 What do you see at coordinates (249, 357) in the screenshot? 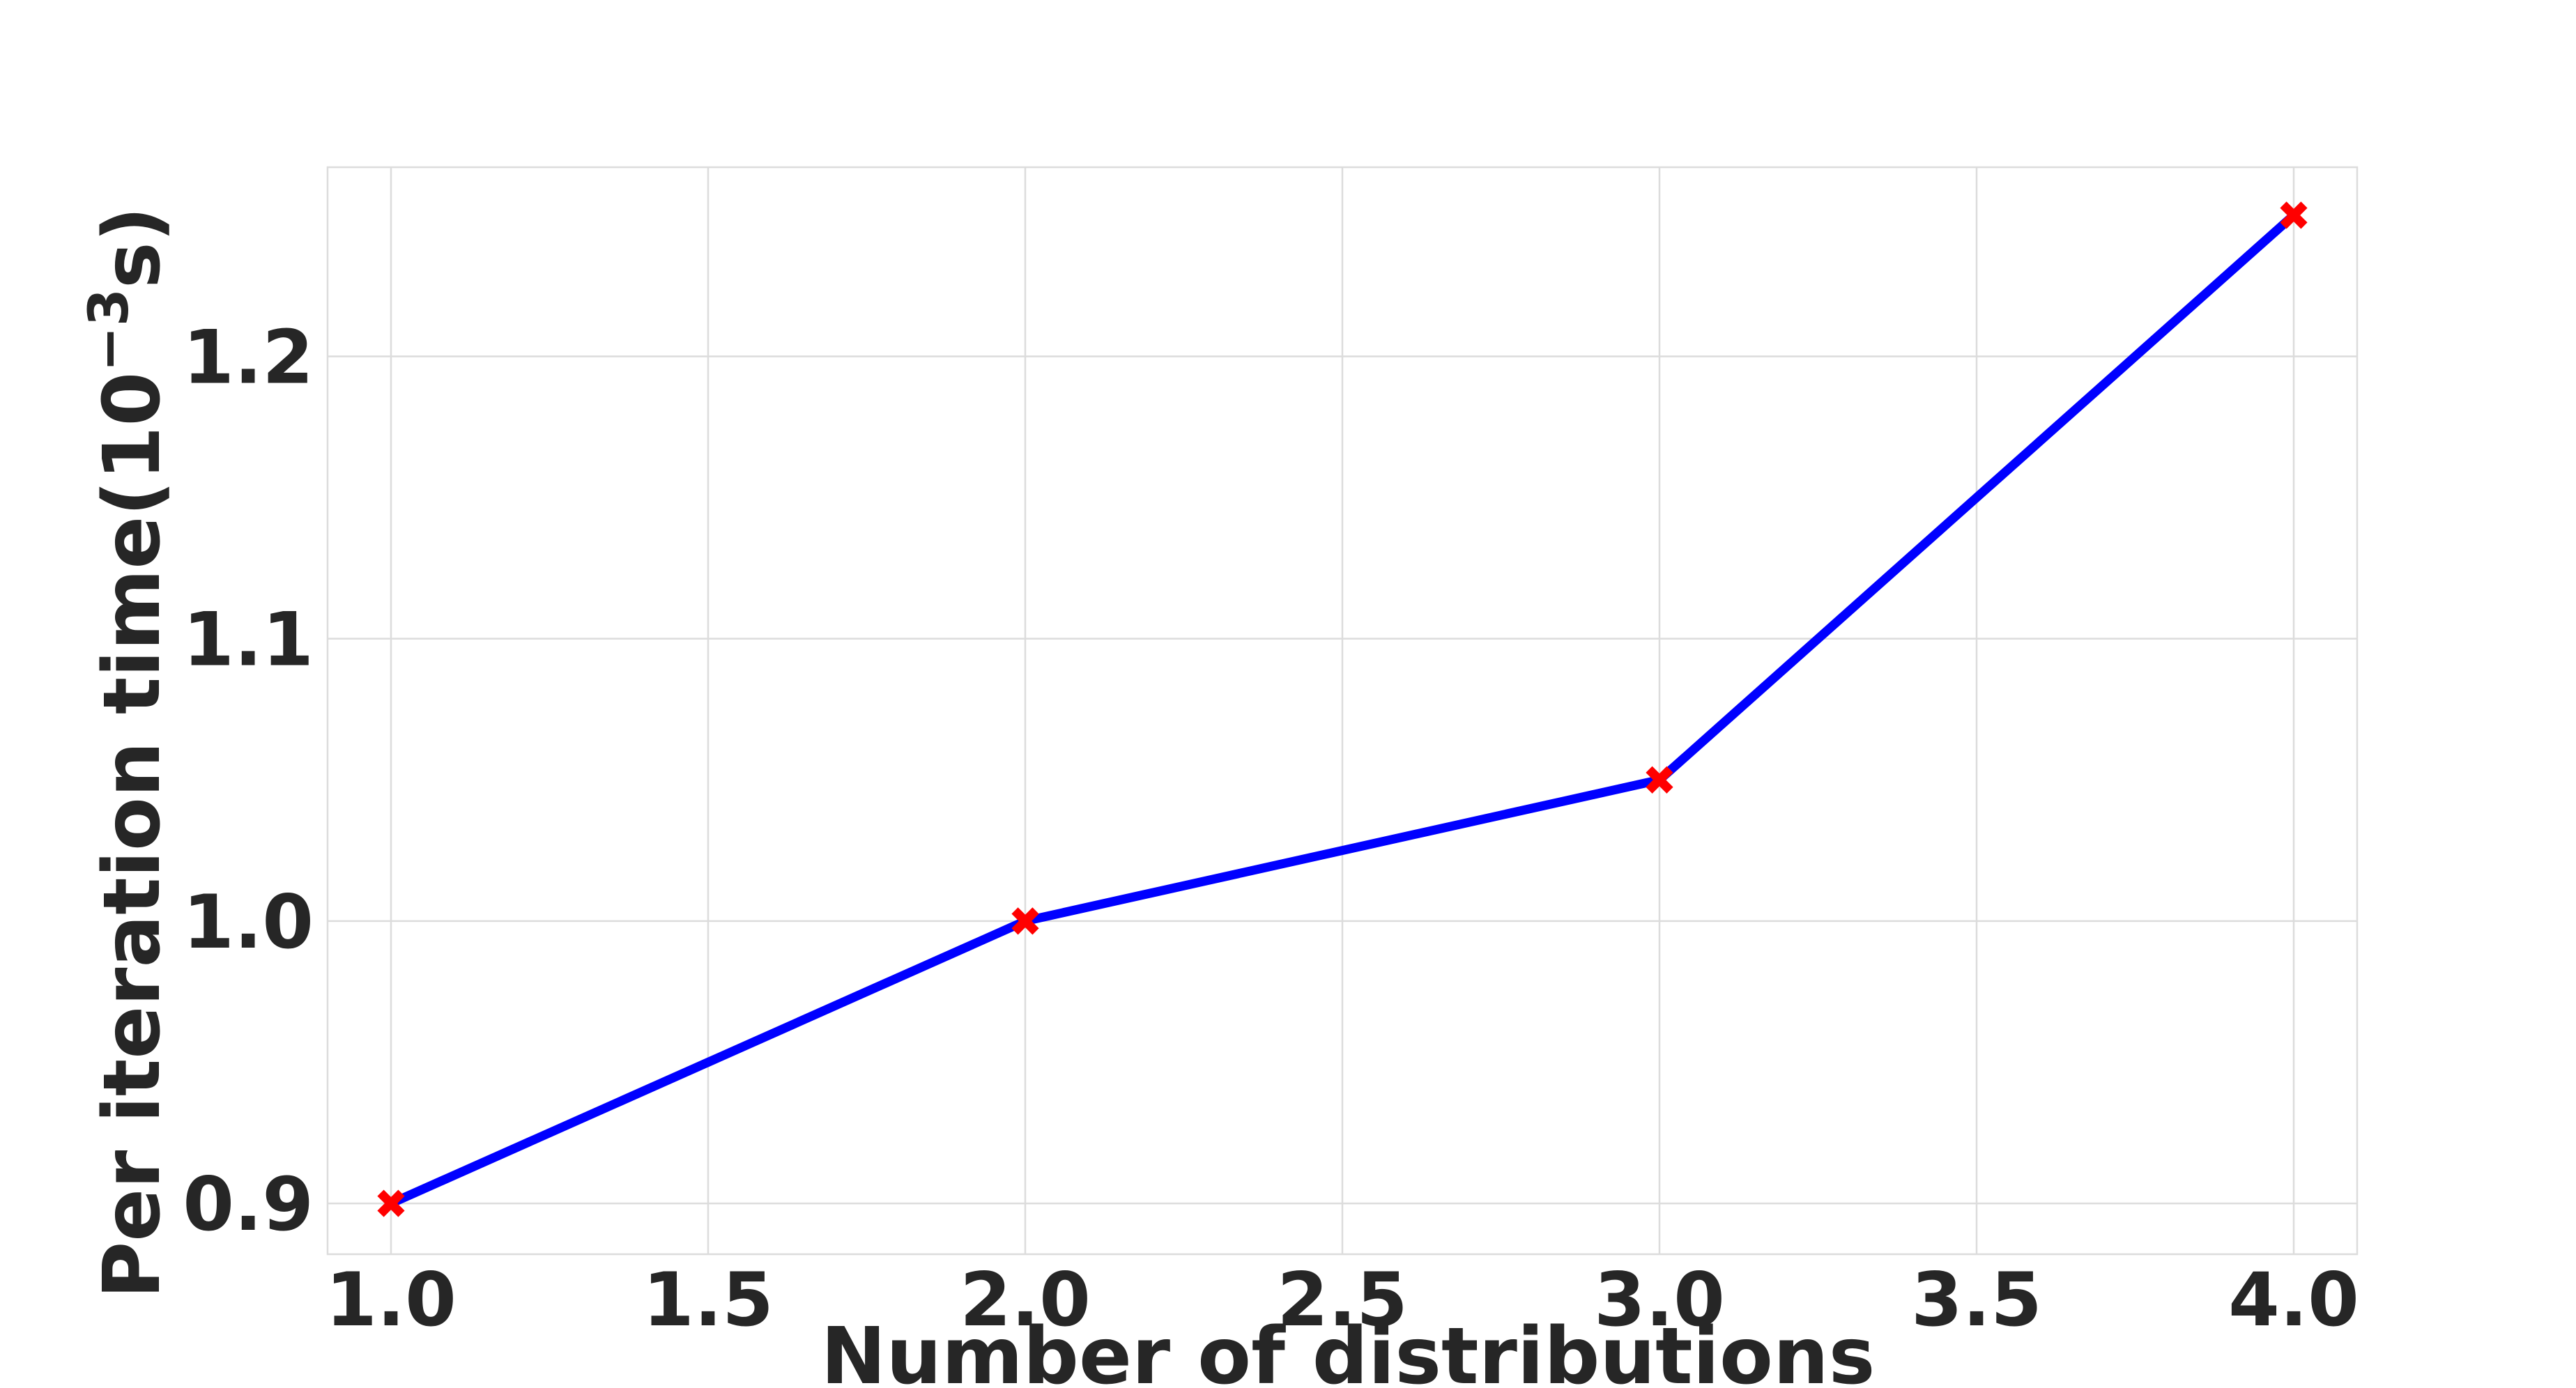
I see `y-tick-label: 1.2` at bounding box center [249, 357].